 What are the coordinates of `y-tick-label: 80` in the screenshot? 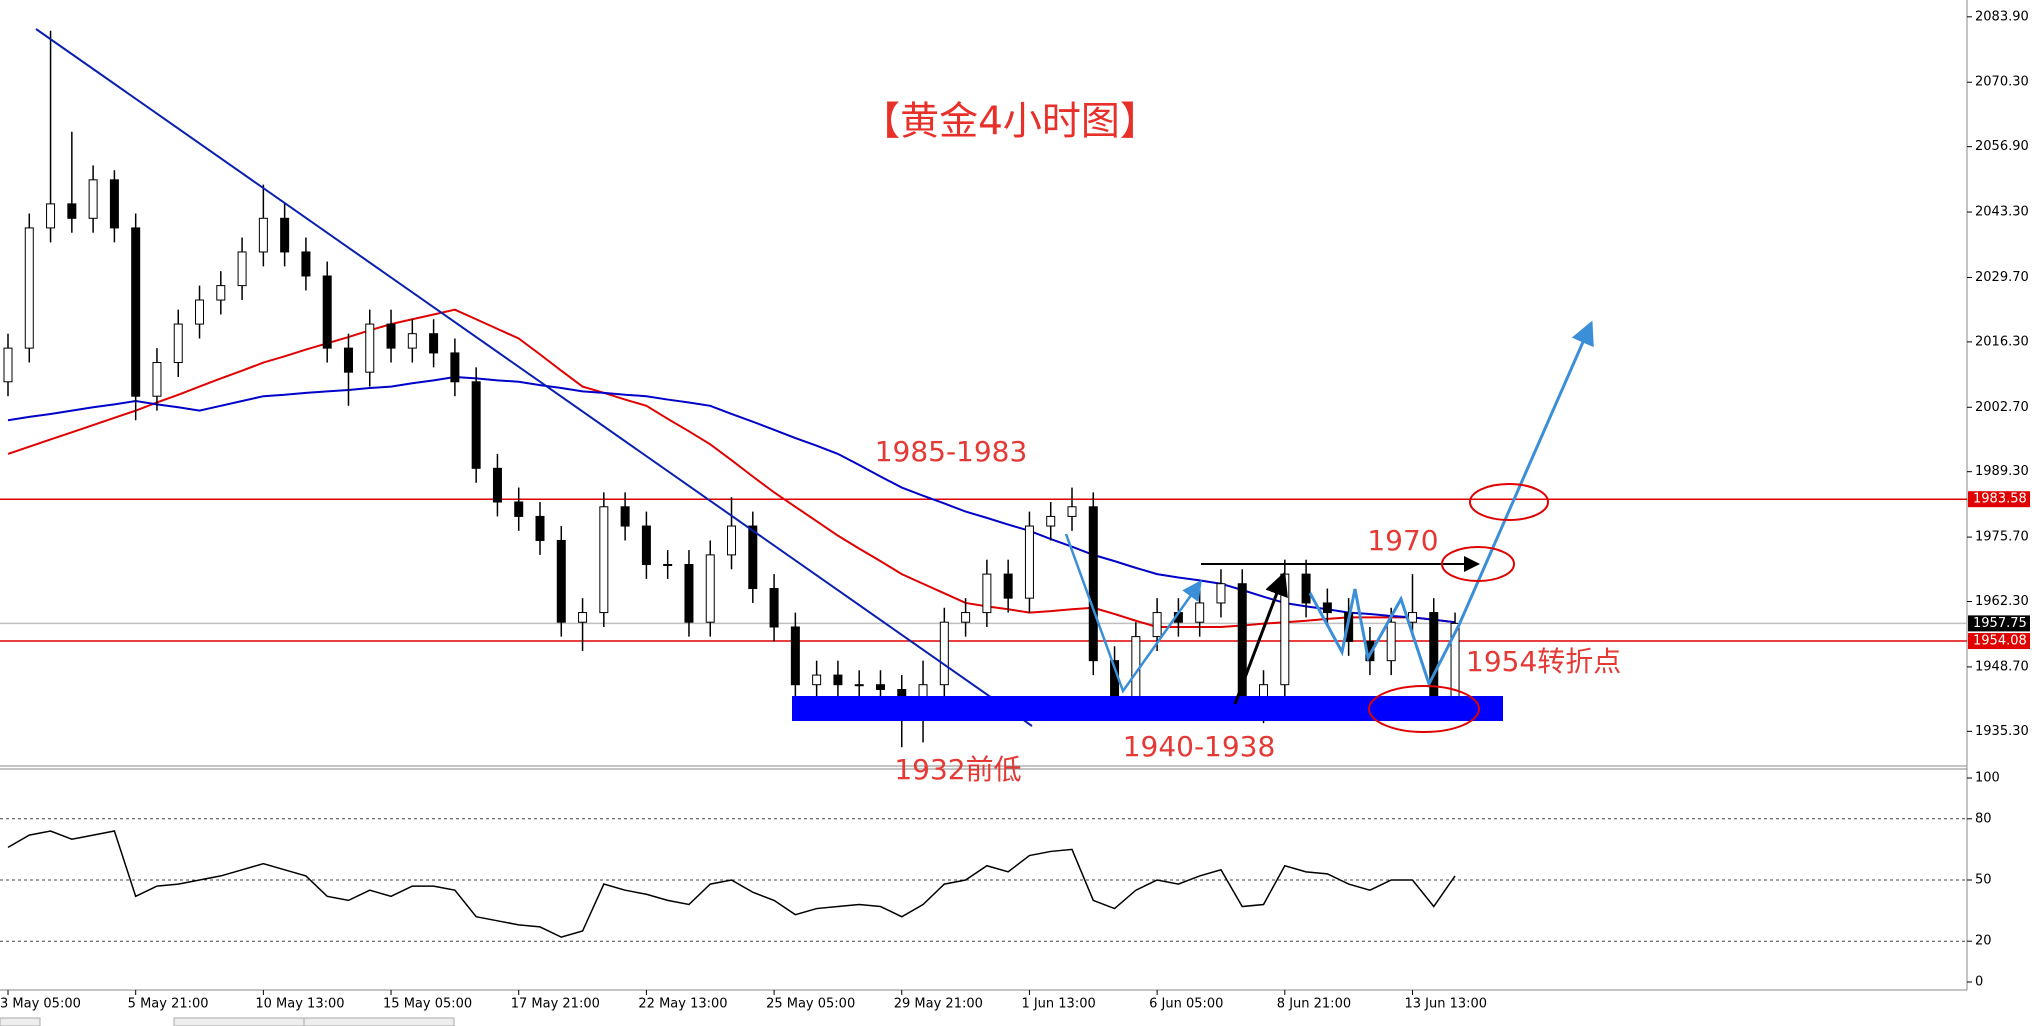 It's located at (1983, 818).